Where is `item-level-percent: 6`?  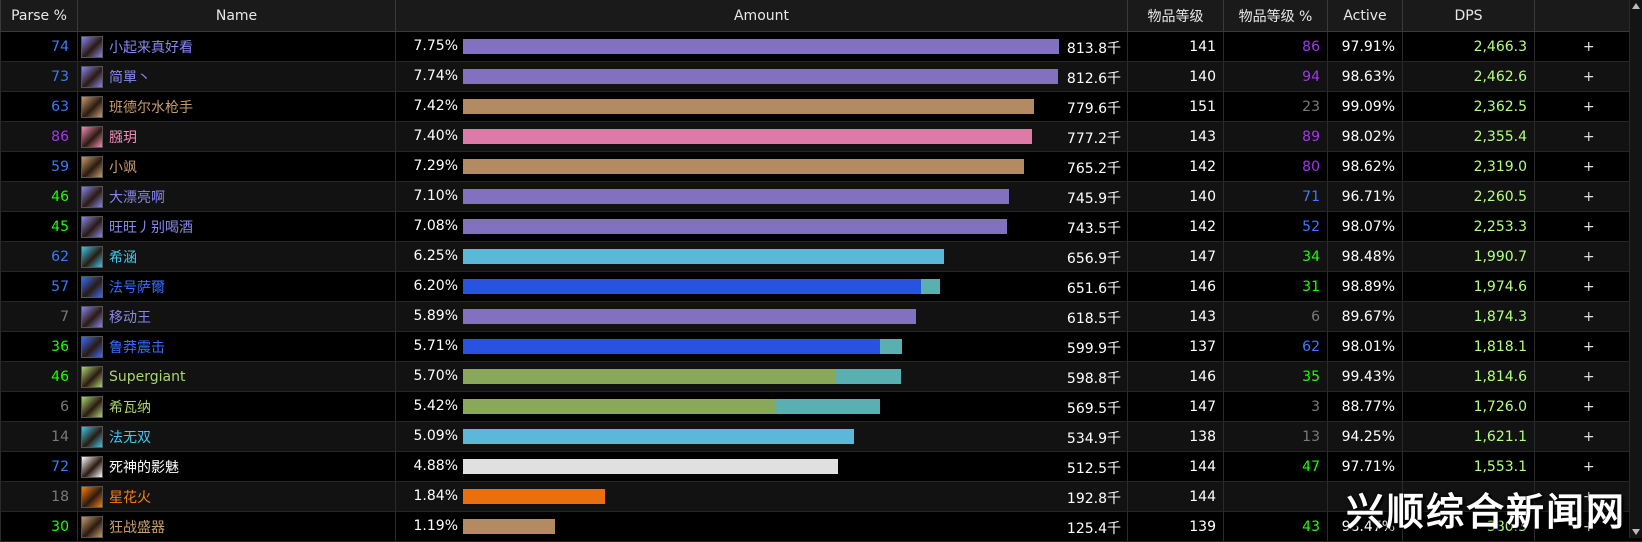
item-level-percent: 6 is located at coordinates (1276, 317).